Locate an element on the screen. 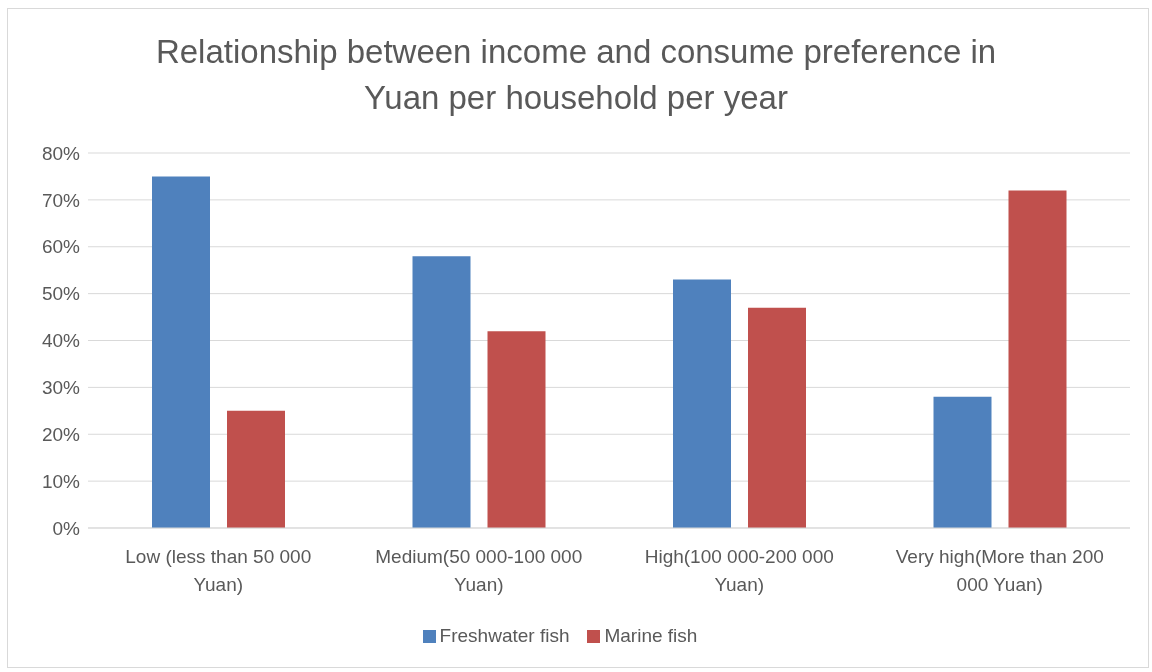  y-tick-label: 20% is located at coordinates (61, 434).